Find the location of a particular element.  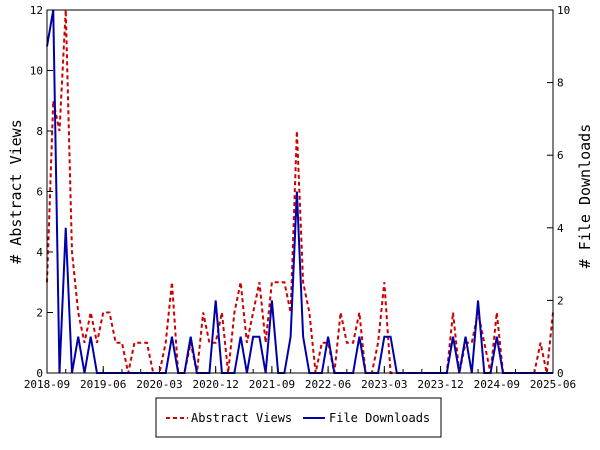

x-tick-label: 2022-06 is located at coordinates (328, 384).